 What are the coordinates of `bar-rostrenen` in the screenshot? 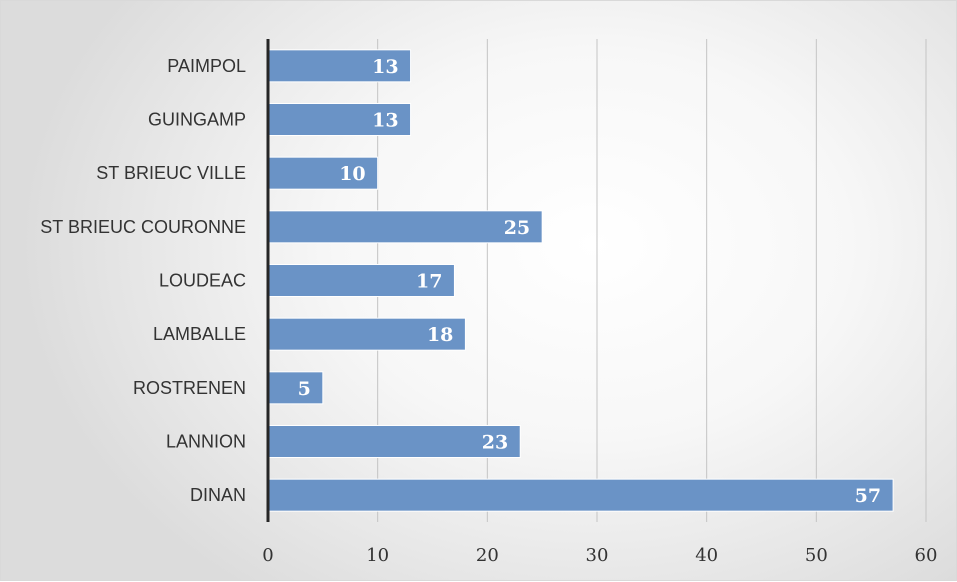 It's located at (295, 388).